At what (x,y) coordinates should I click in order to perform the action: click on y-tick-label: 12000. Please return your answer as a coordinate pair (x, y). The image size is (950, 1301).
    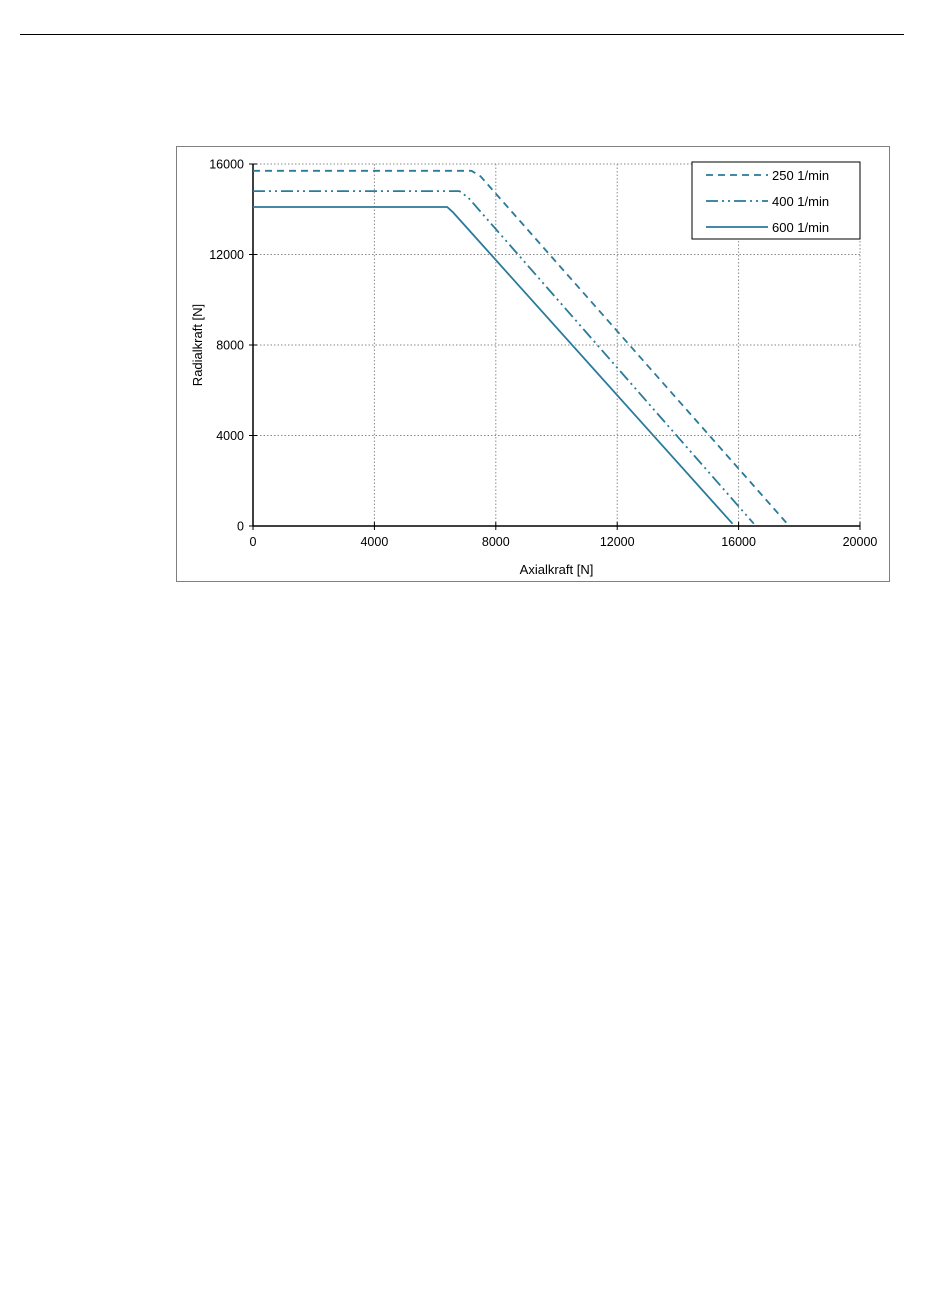
    Looking at the image, I should click on (226, 255).